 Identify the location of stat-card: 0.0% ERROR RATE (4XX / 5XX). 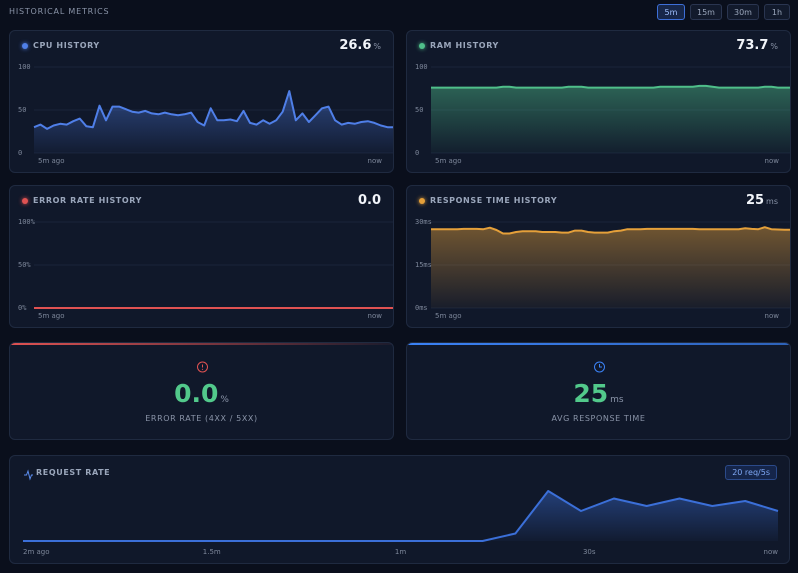
(201, 391).